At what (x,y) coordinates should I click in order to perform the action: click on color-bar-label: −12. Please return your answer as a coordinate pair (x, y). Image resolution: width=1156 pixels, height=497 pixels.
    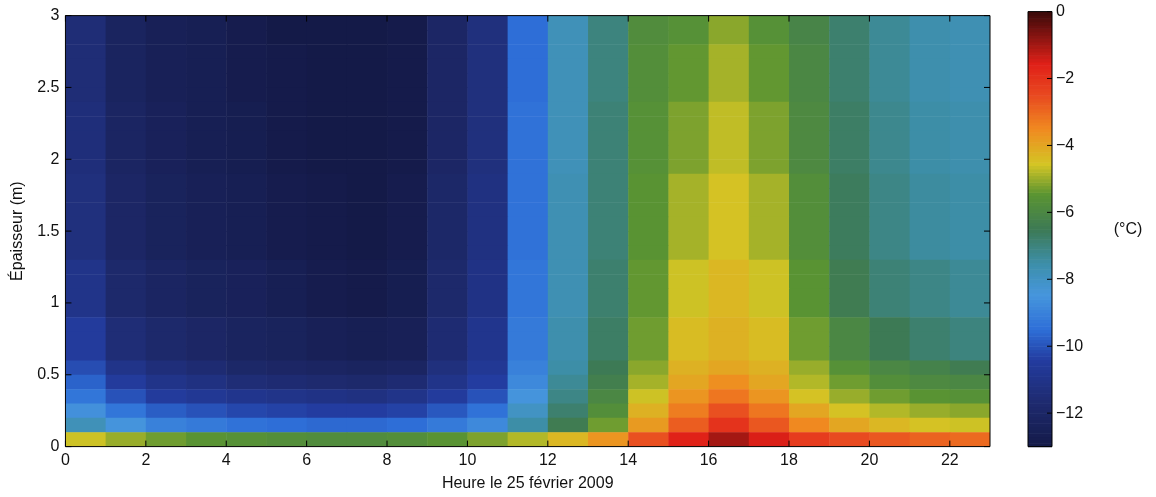
    Looking at the image, I should click on (1070, 412).